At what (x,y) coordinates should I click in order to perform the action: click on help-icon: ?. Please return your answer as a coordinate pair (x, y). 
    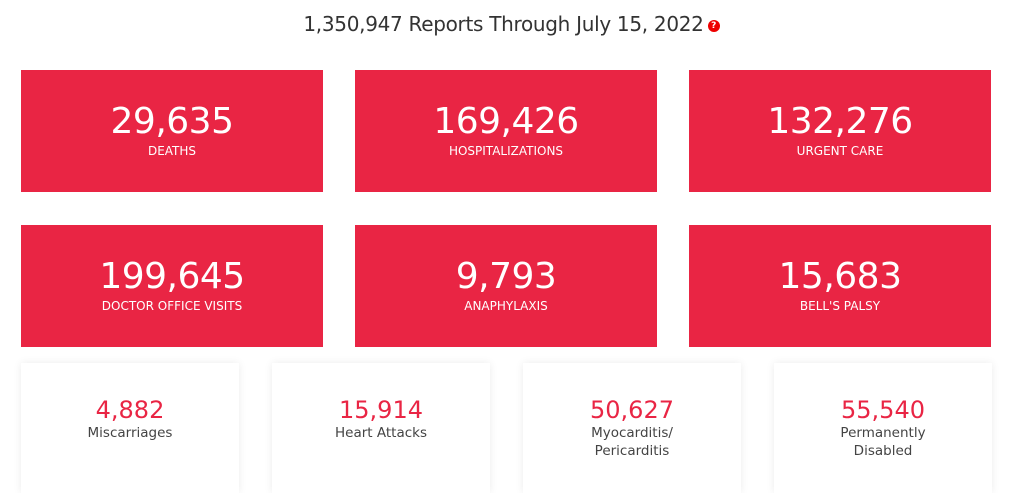
    Looking at the image, I should click on (713, 25).